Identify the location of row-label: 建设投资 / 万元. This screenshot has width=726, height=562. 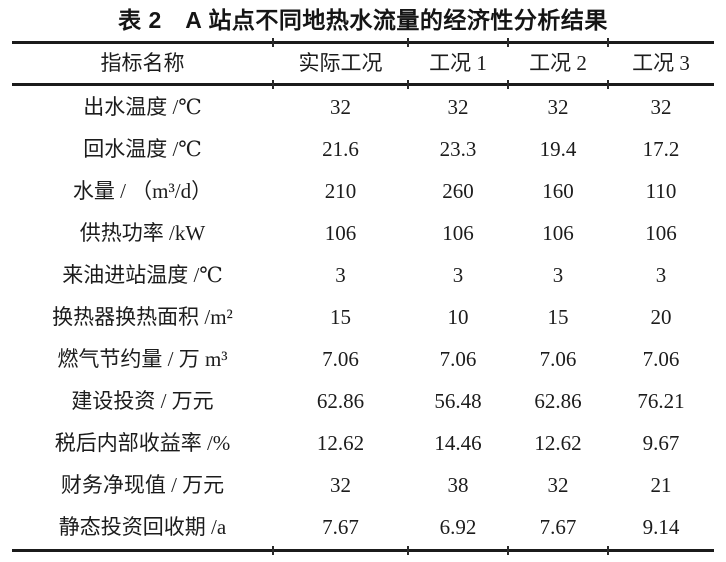
(142, 401).